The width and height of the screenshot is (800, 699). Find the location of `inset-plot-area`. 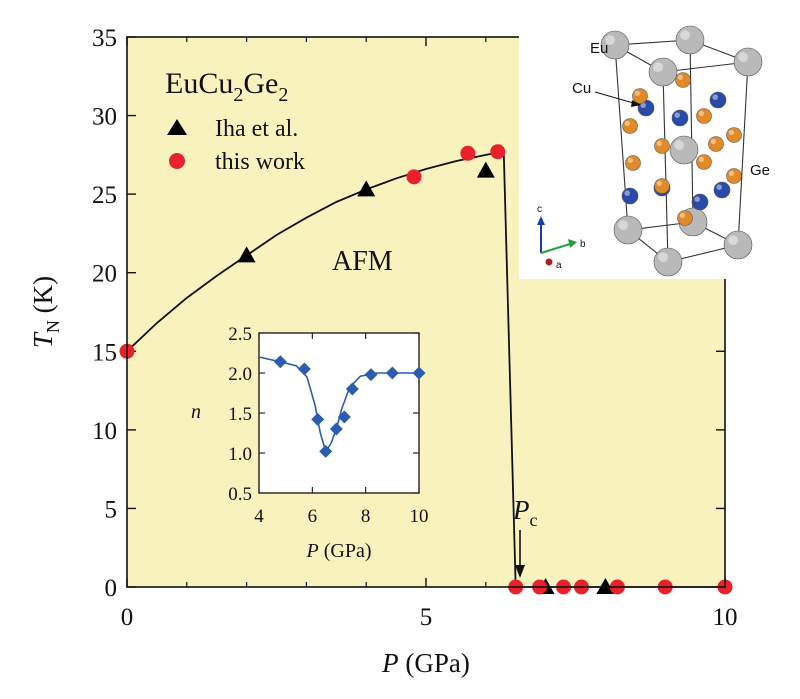

inset-plot-area is located at coordinates (339, 413).